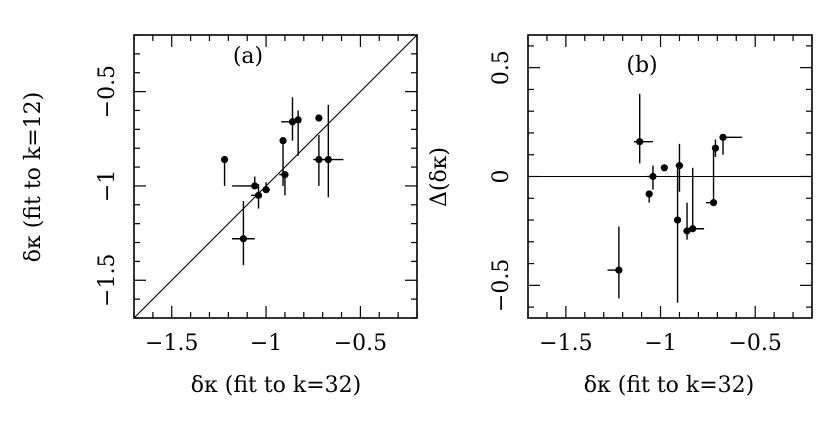 This screenshot has height=421, width=830. What do you see at coordinates (248, 56) in the screenshot?
I see `panel-label-a: (a)` at bounding box center [248, 56].